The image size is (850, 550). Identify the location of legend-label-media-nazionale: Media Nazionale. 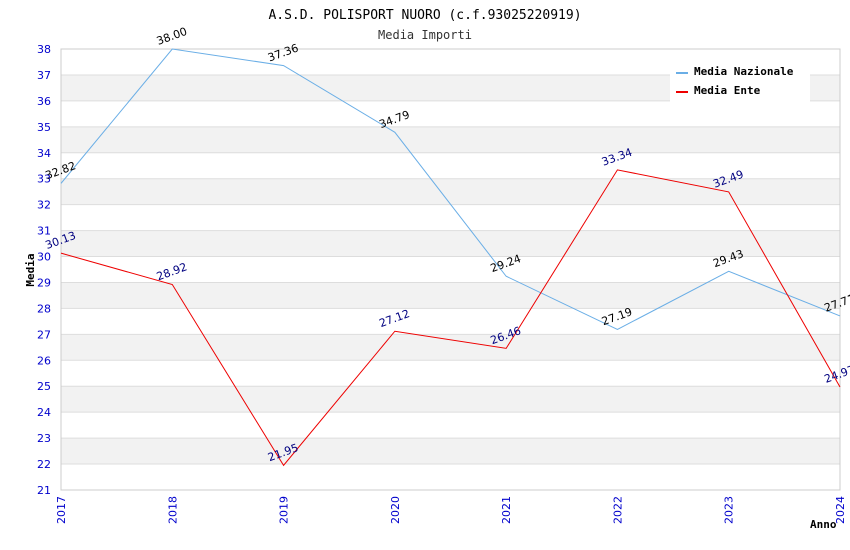
(744, 71).